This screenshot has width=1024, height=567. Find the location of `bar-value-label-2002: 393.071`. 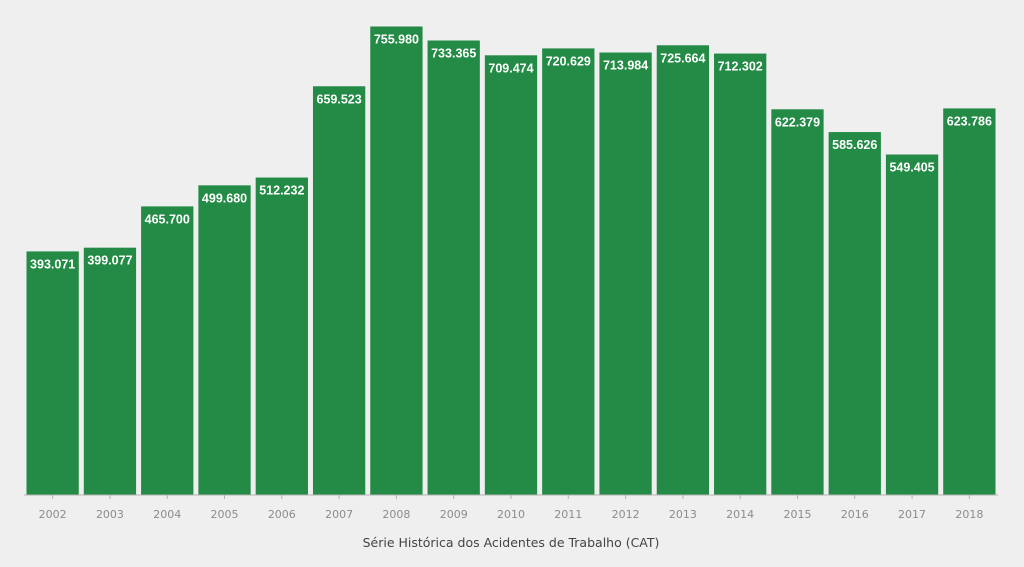

bar-value-label-2002: 393.071 is located at coordinates (52, 264).